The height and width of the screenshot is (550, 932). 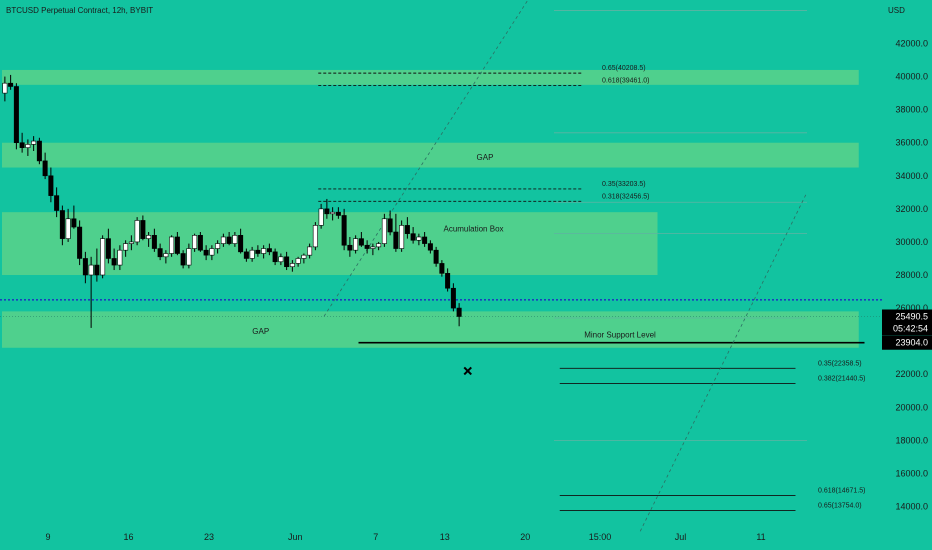 What do you see at coordinates (624, 184) in the screenshot?
I see `fib-level-label: 0.35(33203.5)` at bounding box center [624, 184].